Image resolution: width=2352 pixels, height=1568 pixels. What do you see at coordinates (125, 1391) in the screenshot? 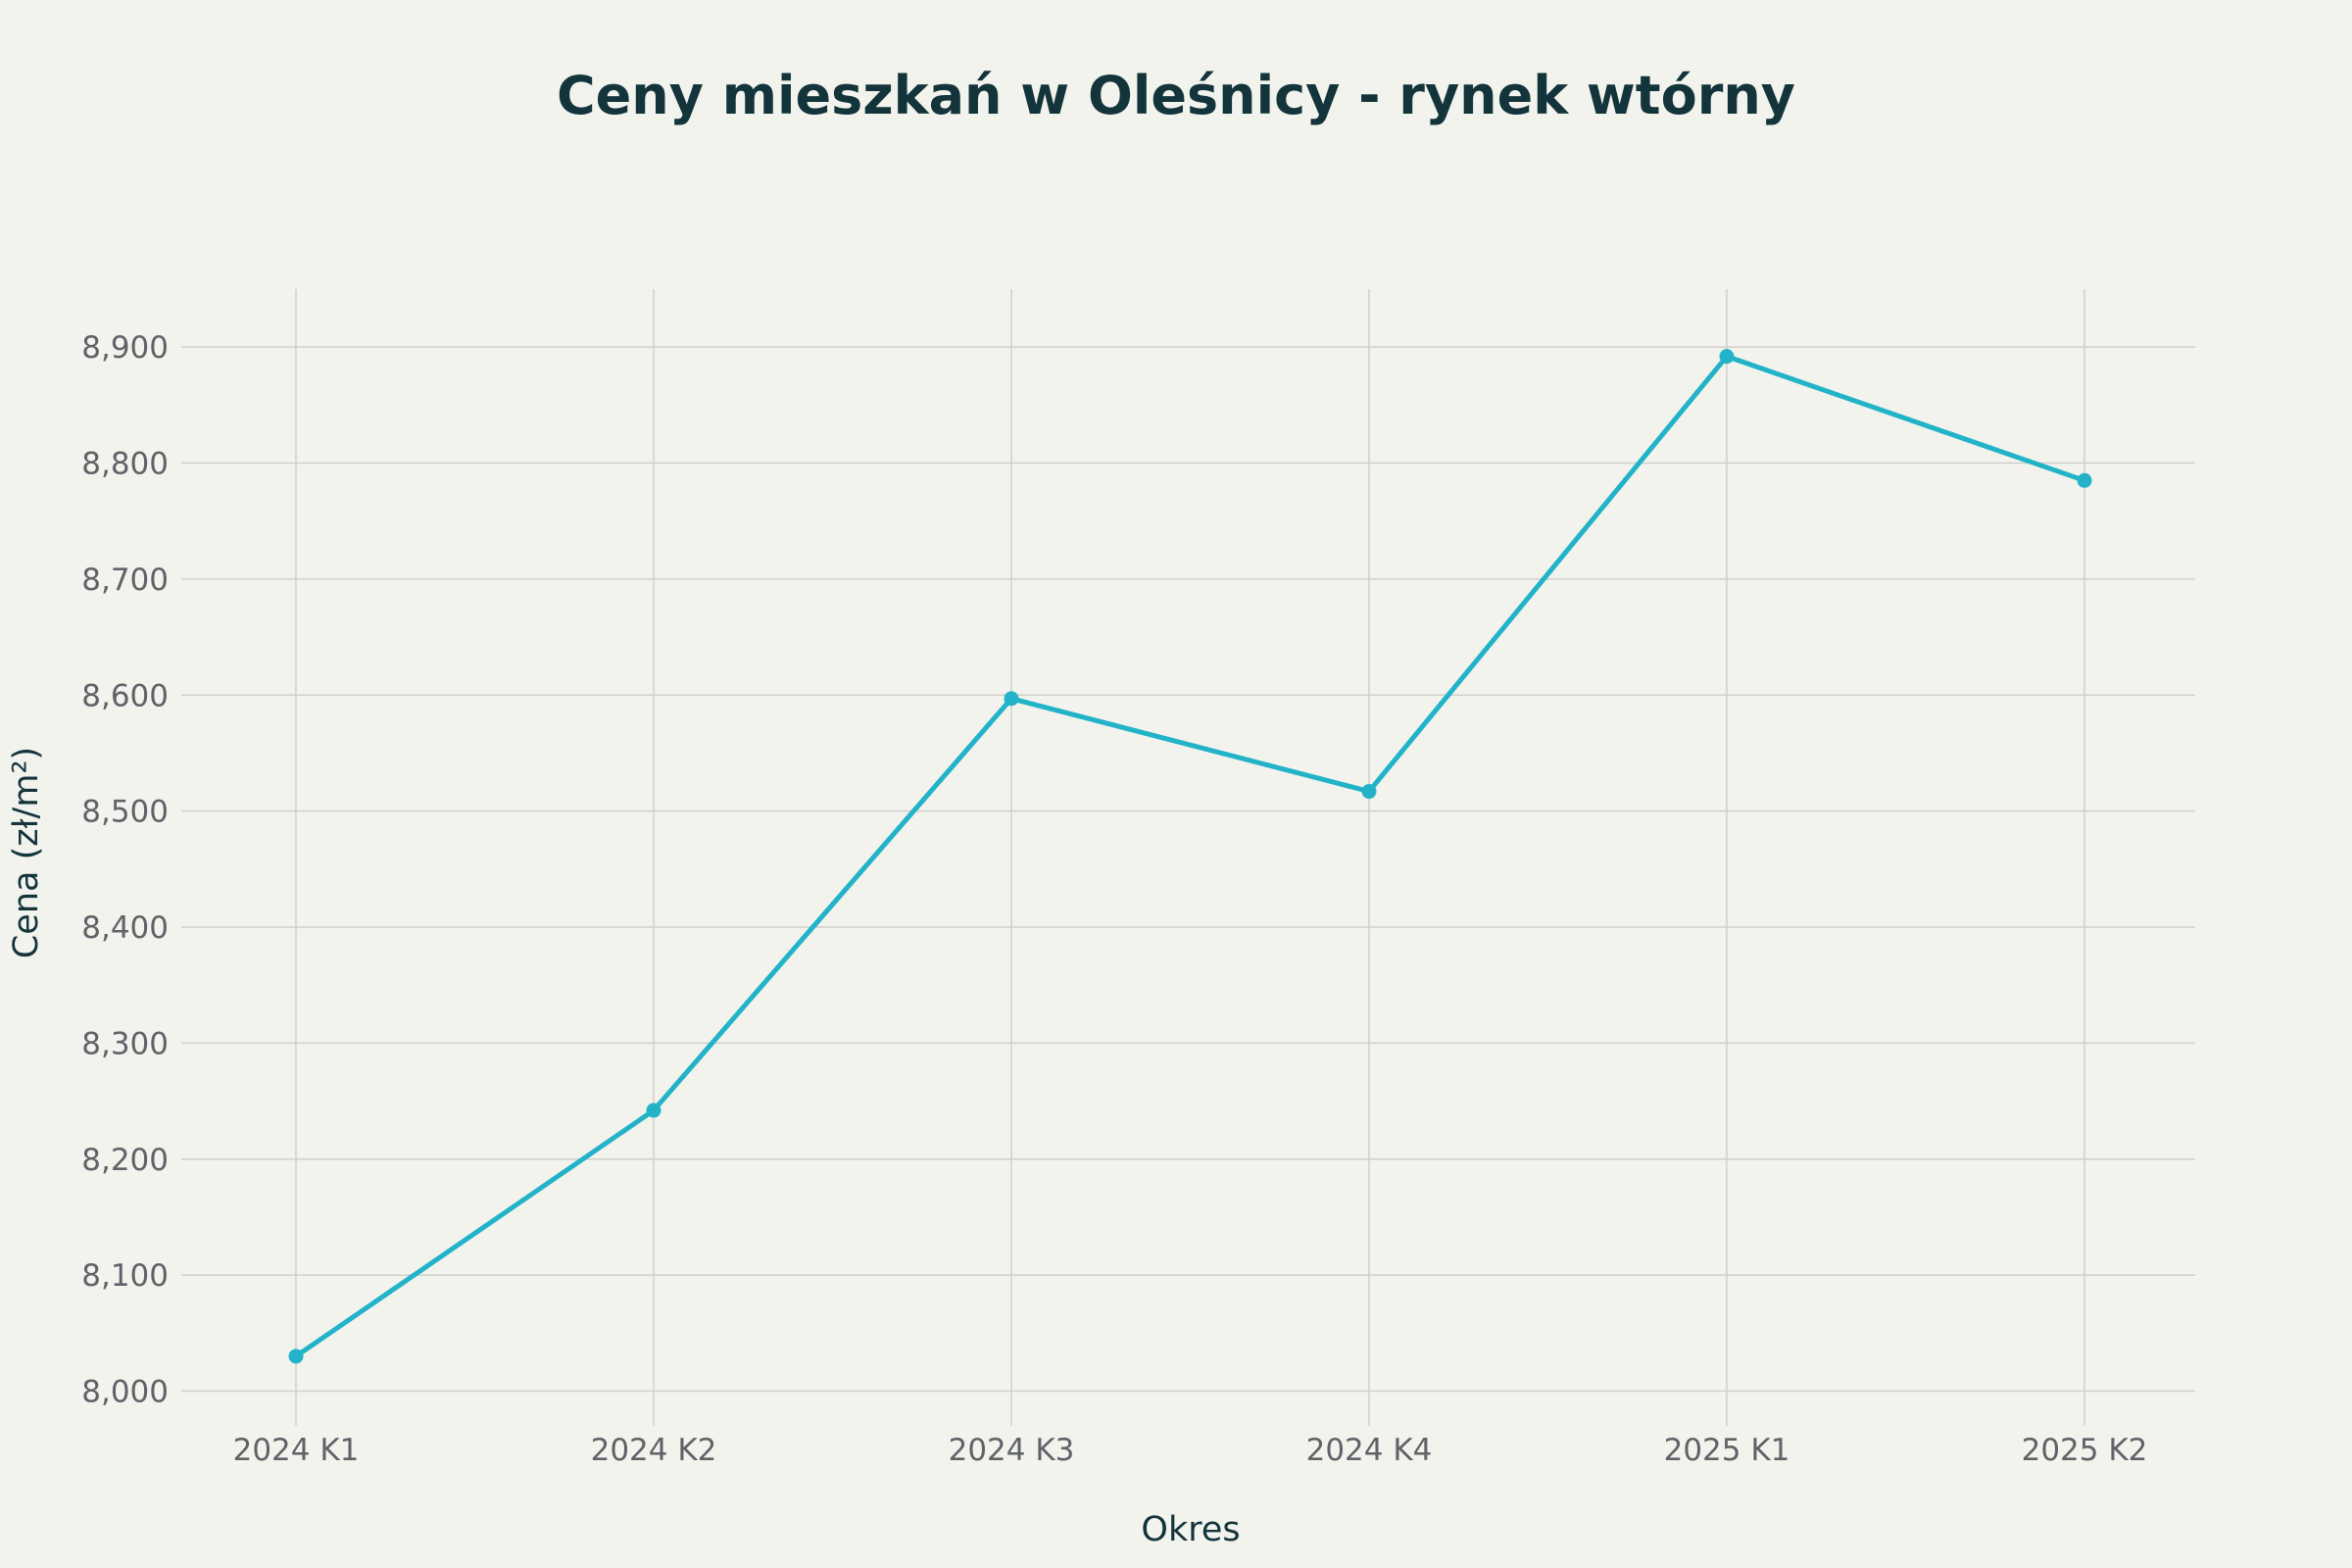
I see `y-tick-label: 8,000` at bounding box center [125, 1391].